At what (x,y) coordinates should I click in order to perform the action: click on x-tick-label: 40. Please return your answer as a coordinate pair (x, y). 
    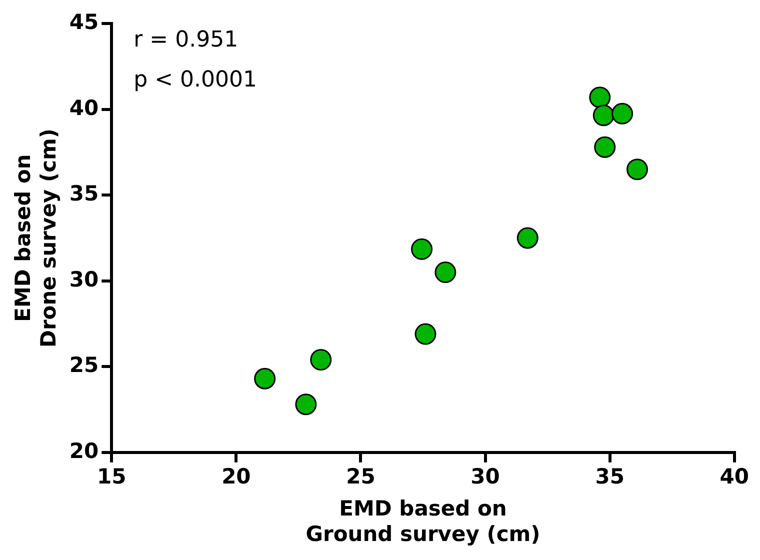
    Looking at the image, I should click on (735, 476).